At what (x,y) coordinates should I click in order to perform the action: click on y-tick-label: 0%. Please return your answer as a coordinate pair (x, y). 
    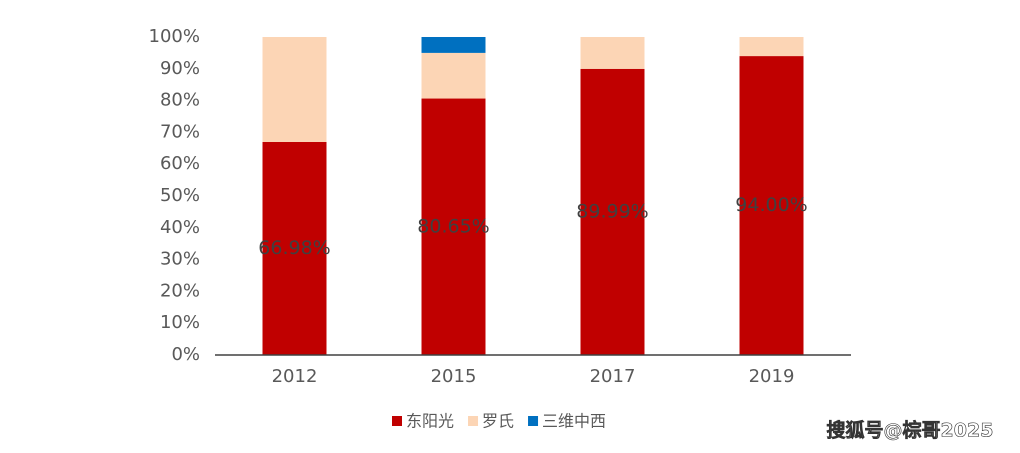
    Looking at the image, I should click on (185, 354).